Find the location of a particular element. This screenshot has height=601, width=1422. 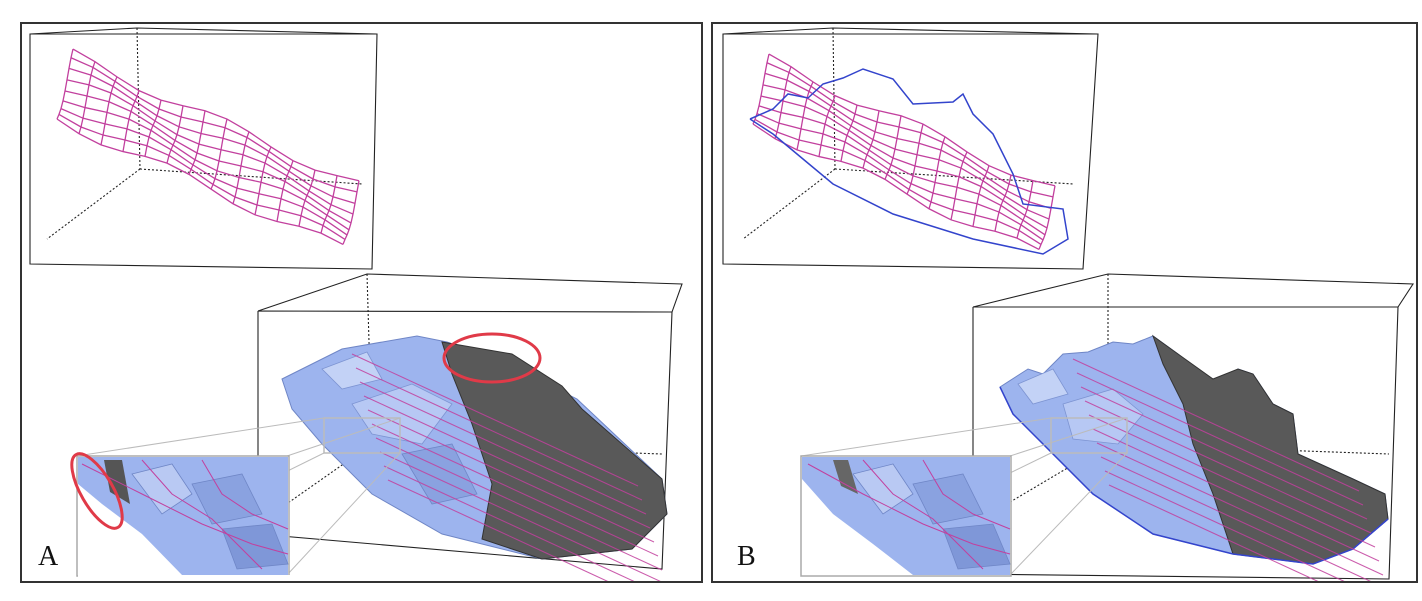

fold-circle is located at coordinates (492, 358).